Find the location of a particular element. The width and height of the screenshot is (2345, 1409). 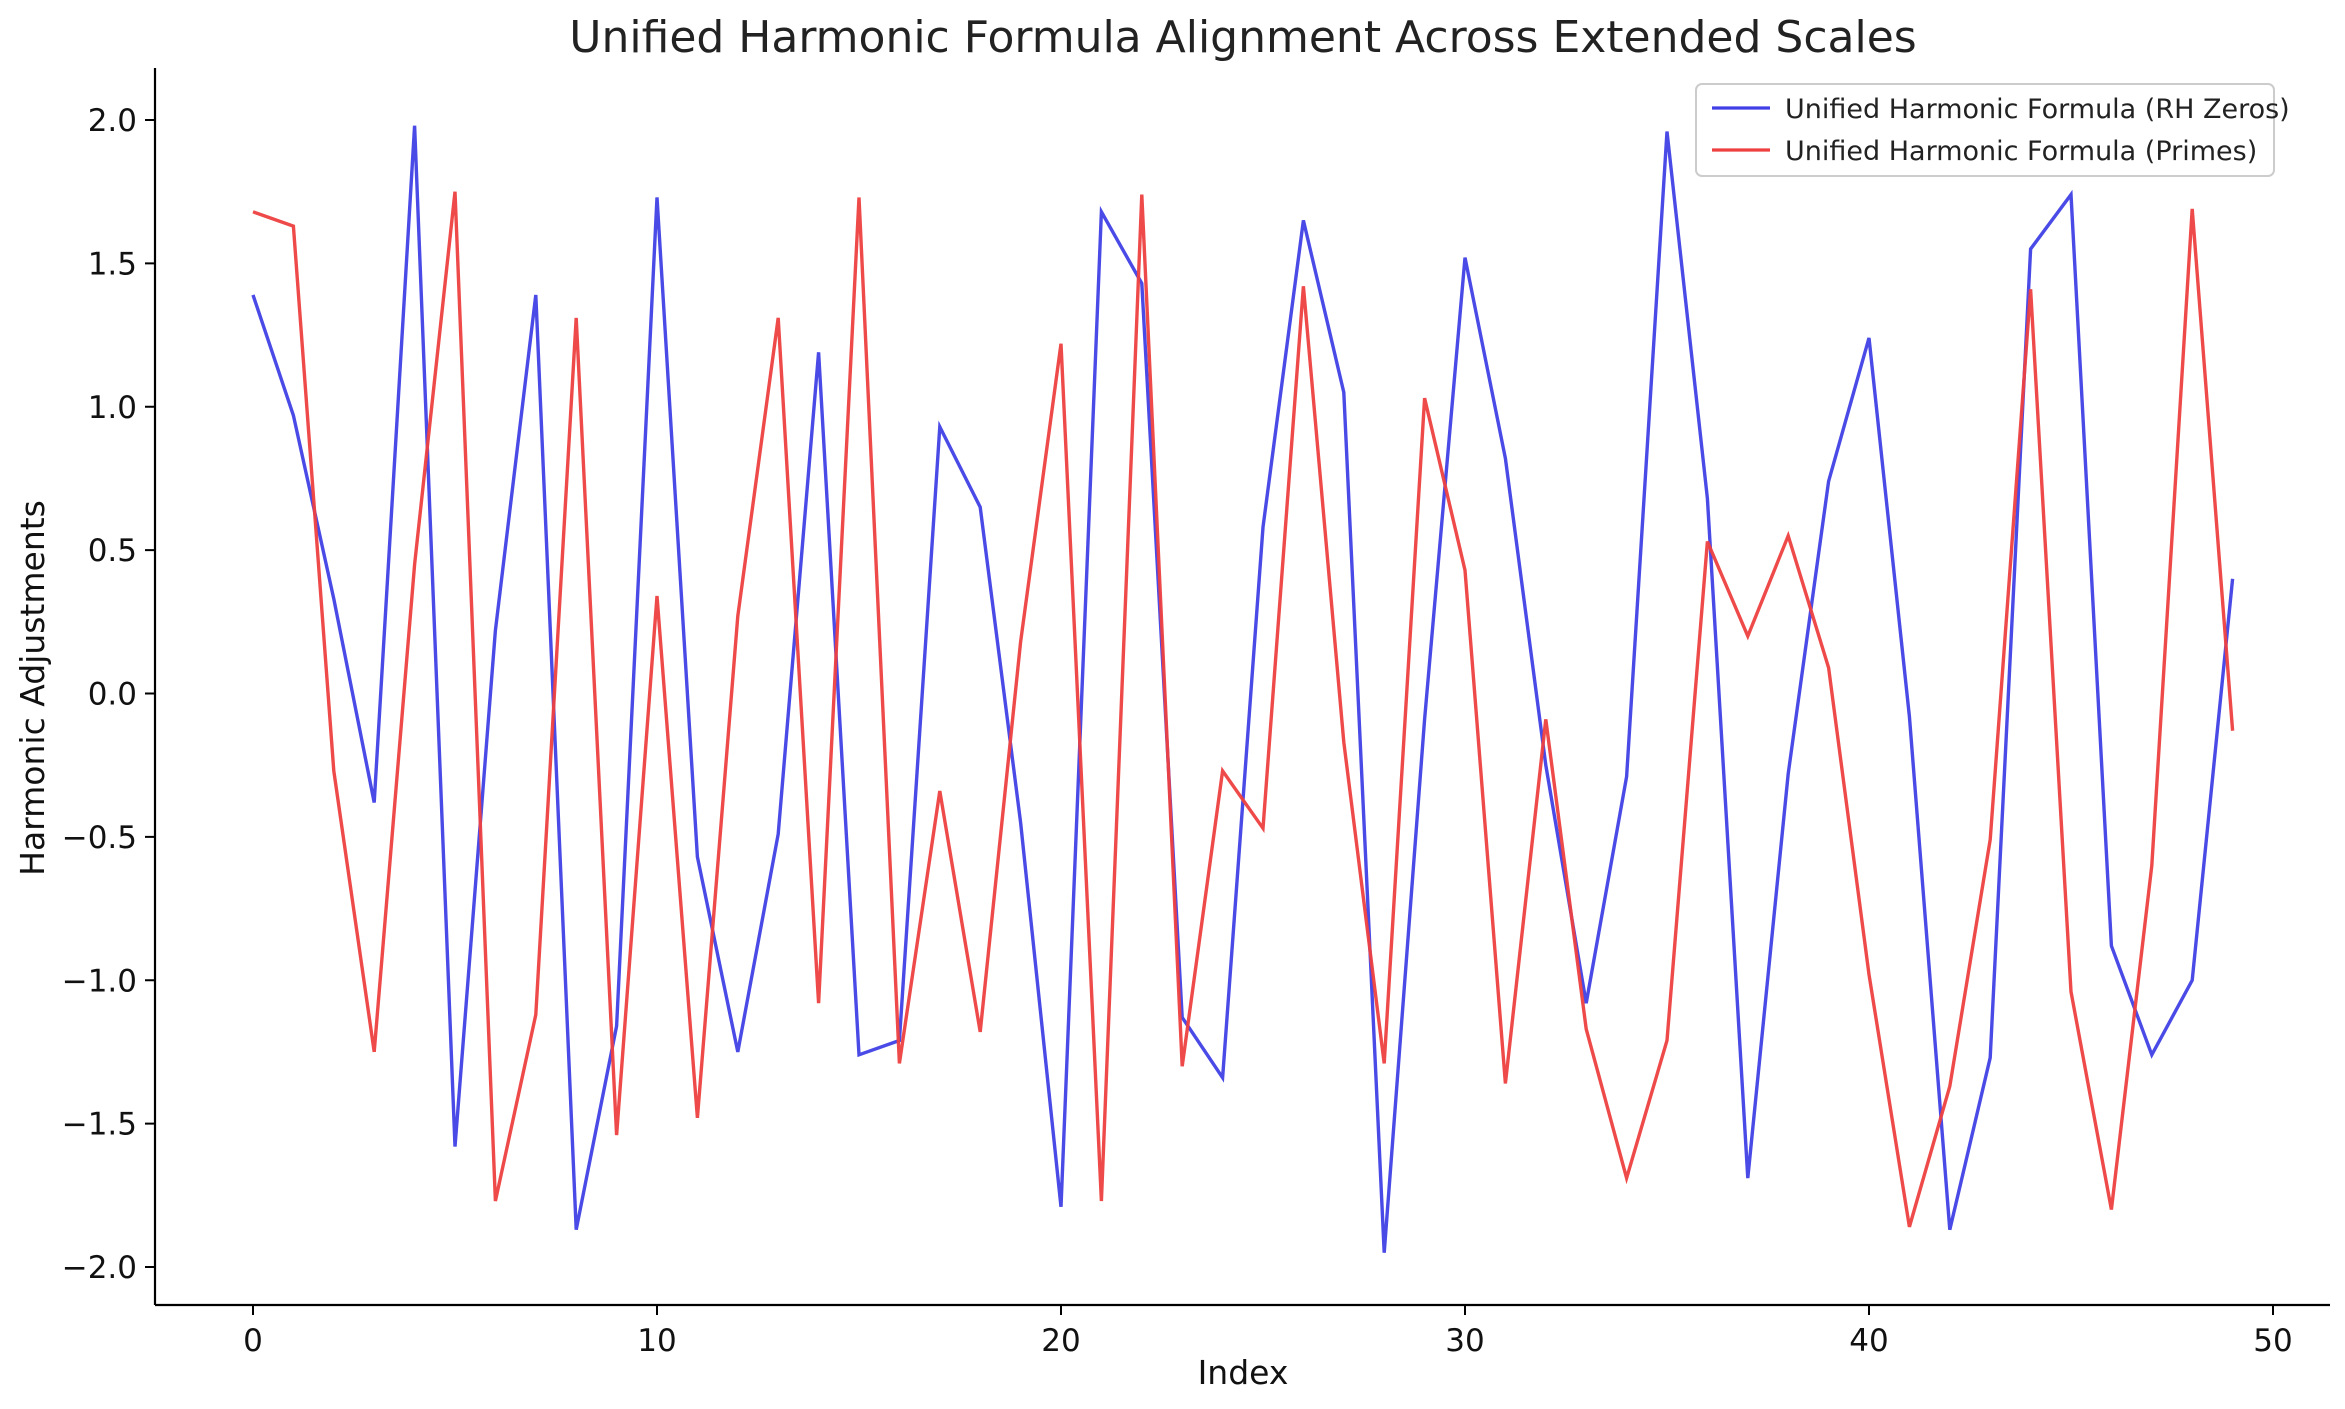

legend-box is located at coordinates (1985, 130).